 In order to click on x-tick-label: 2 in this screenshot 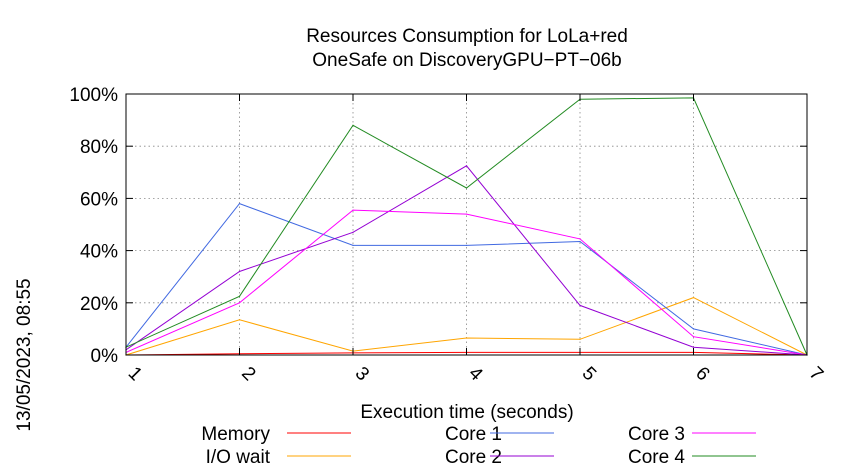, I will do `click(248, 374)`.